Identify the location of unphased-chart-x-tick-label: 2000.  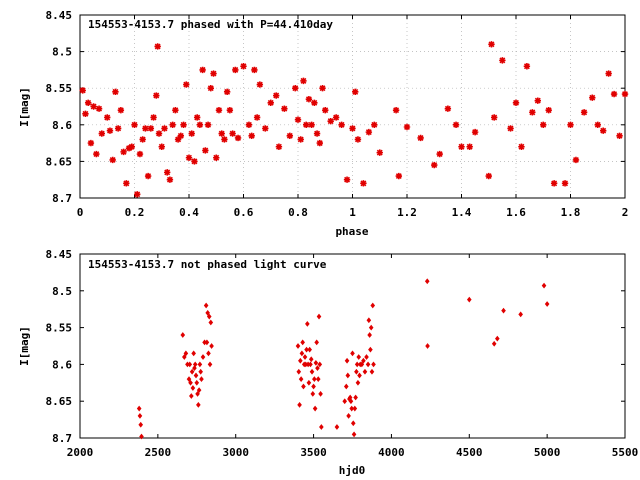
(80, 452).